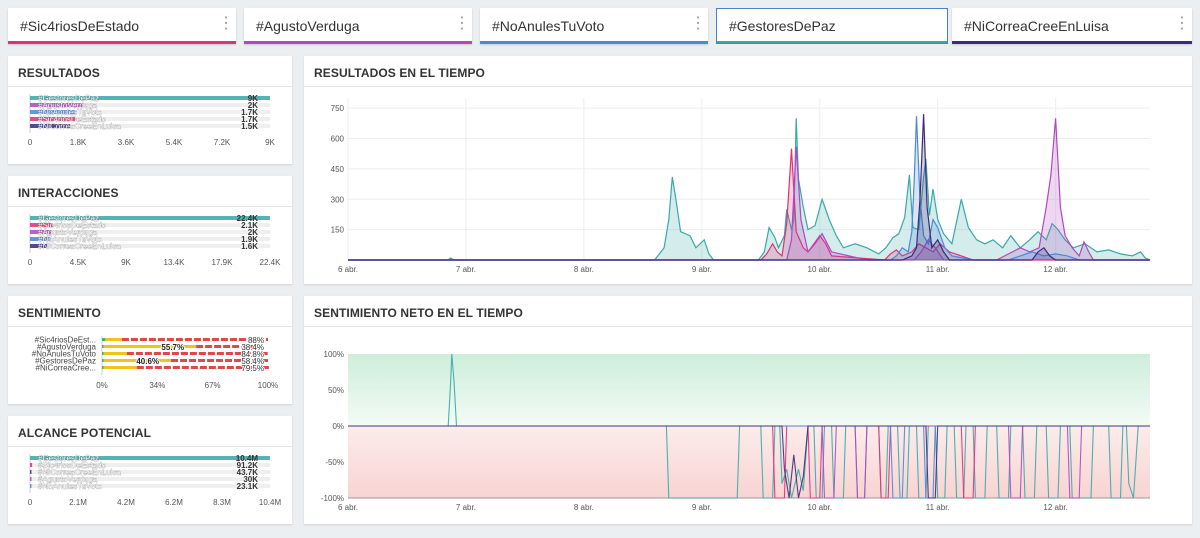 This screenshot has width=1200, height=538. Describe the element at coordinates (70, 486) in the screenshot. I see `bar-category-label: #NoAnulesTuVoto` at that location.